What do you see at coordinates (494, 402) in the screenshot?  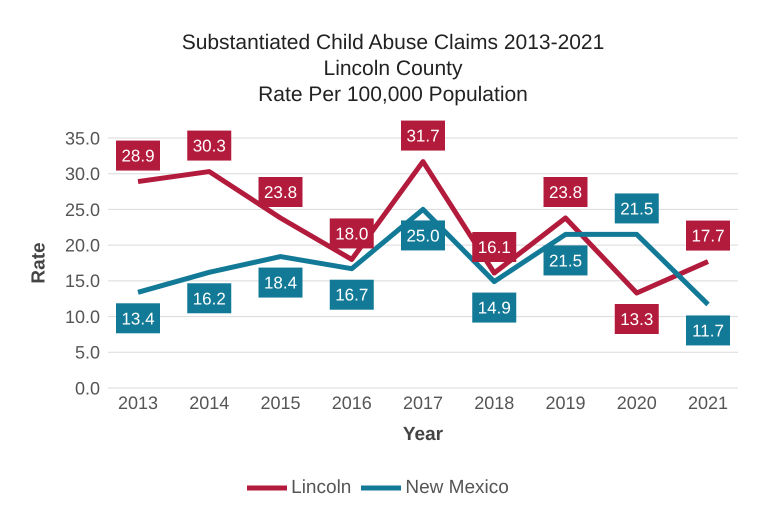 I see `x-tick-label: 2018` at bounding box center [494, 402].